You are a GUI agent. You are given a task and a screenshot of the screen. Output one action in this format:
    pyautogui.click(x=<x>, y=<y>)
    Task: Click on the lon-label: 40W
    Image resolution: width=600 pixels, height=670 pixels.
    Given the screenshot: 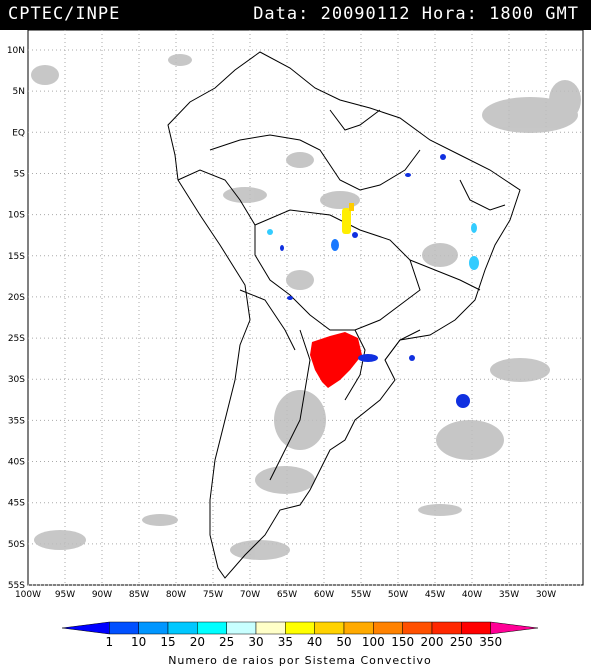 What is the action you would take?
    pyautogui.click(x=472, y=595)
    